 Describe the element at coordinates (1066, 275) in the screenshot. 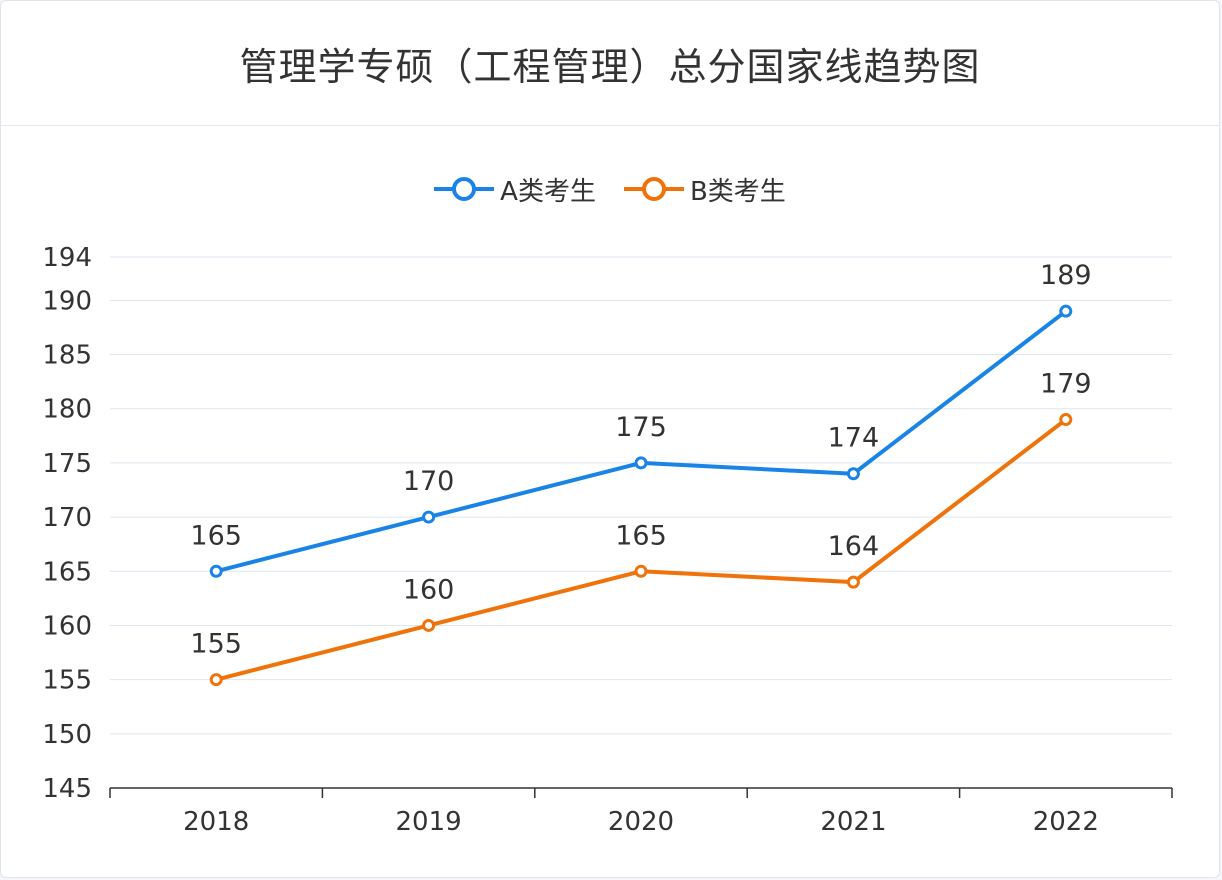

I see `data-label: 189` at that location.